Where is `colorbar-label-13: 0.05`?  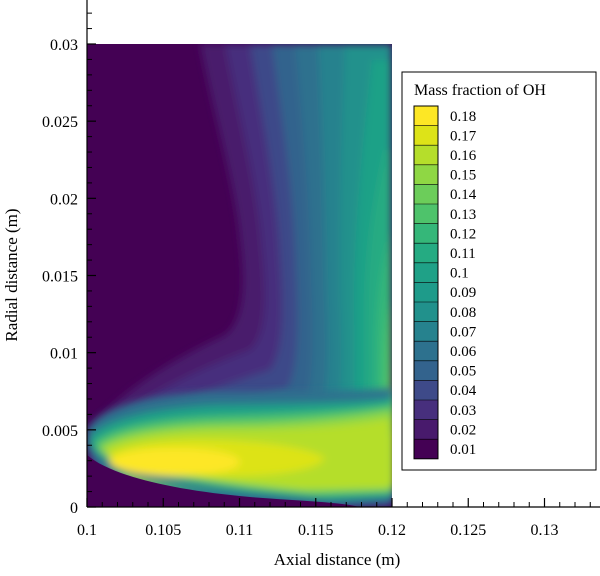 colorbar-label-13: 0.05 is located at coordinates (463, 372).